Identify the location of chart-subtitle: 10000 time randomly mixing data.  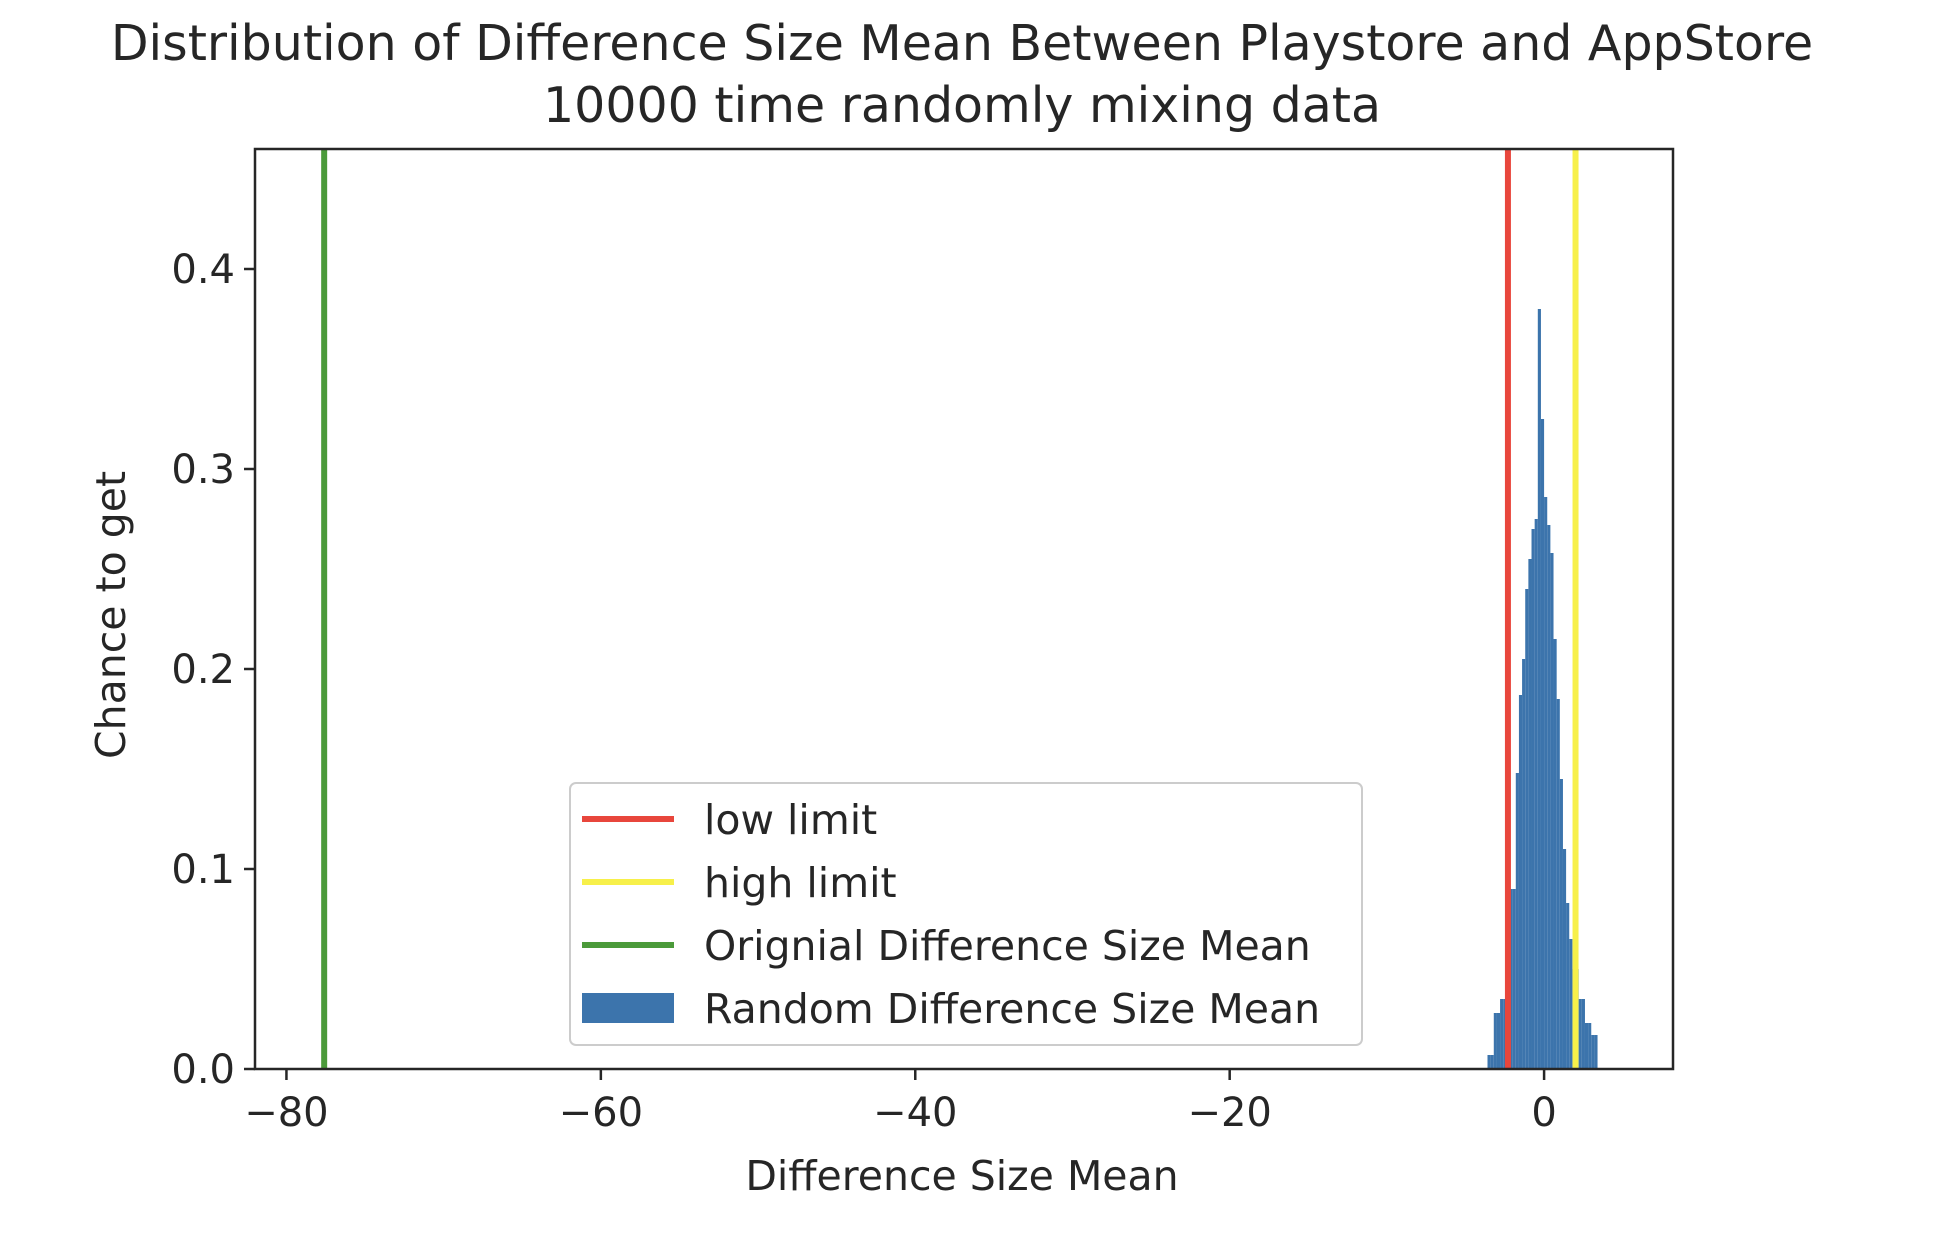
(962, 105).